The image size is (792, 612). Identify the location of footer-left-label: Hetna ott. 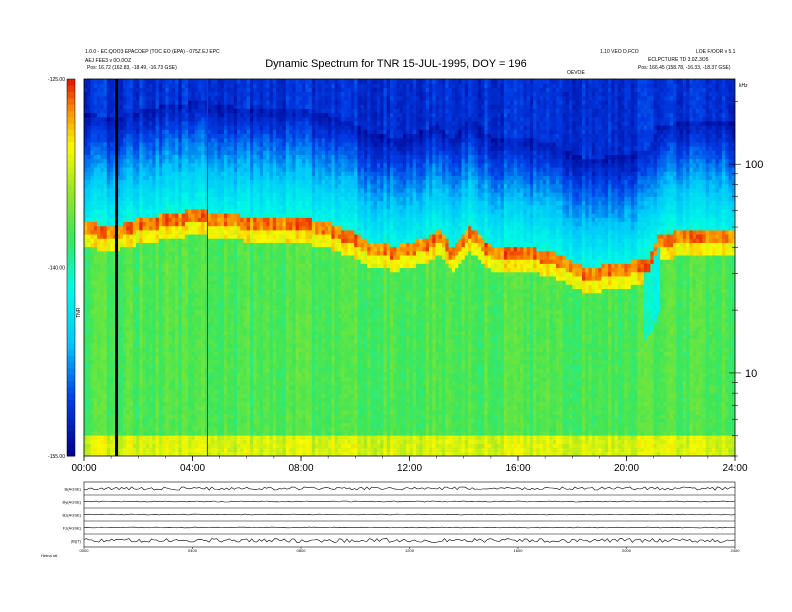
(49, 555).